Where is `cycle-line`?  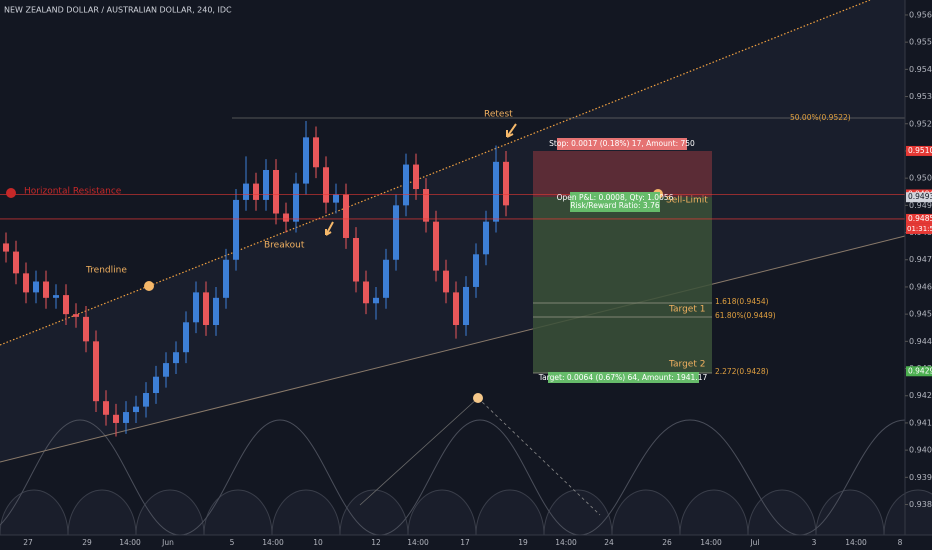 cycle-line is located at coordinates (419, 451).